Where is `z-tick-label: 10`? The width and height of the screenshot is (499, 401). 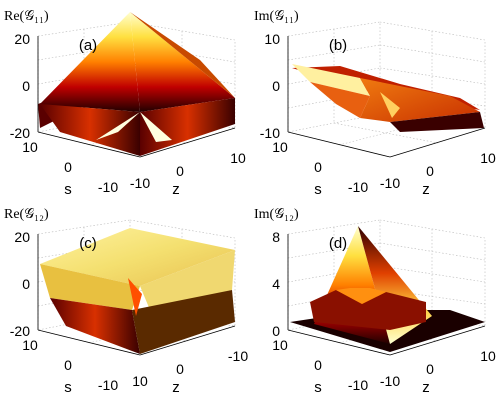
z-tick-label: 10 is located at coordinates (272, 39).